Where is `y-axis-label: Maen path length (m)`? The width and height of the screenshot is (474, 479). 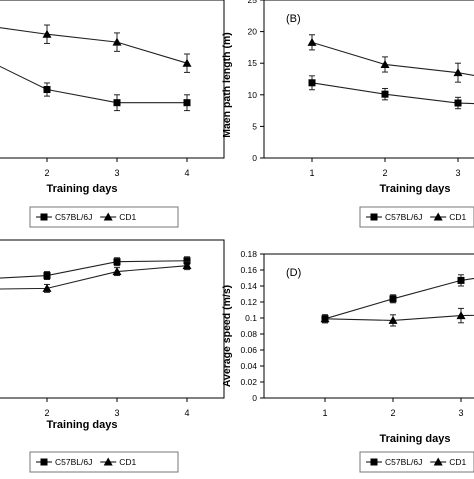
y-axis-label: Maen path length (m) is located at coordinates (227, 85).